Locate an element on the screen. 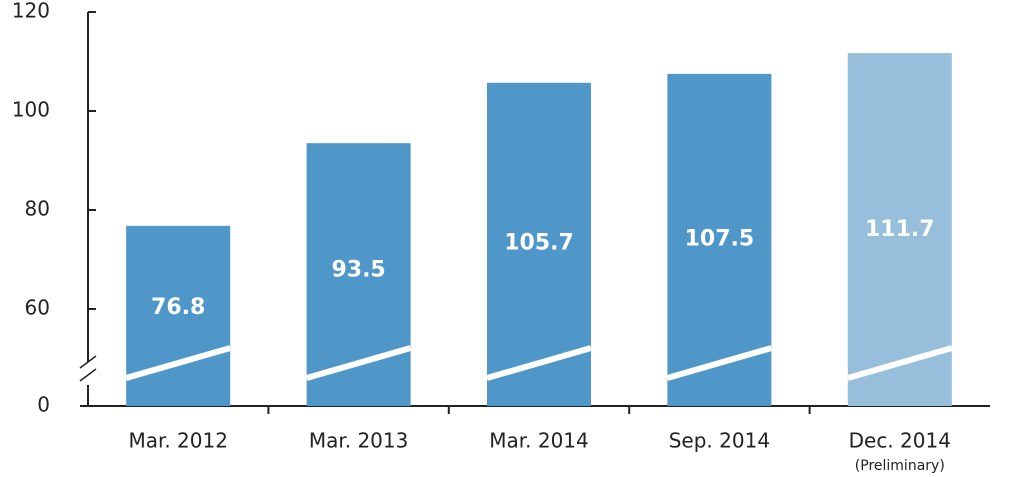 Image resolution: width=1036 pixels, height=477 pixels. x-tick-label: Sep. 2014 is located at coordinates (719, 441).